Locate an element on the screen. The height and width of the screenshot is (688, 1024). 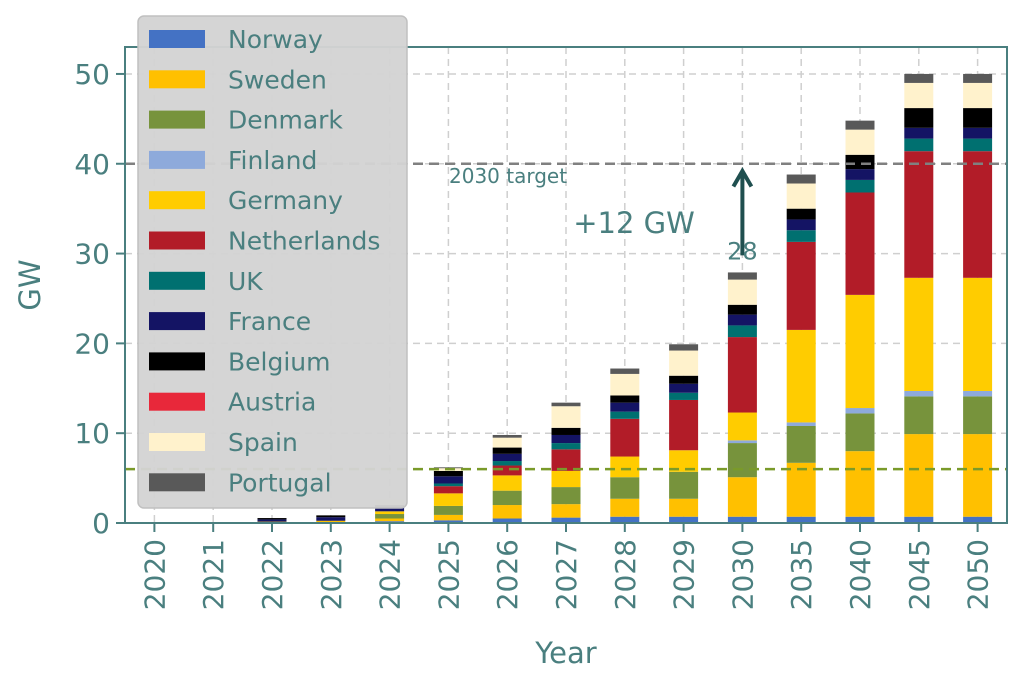
bar-segment-france-2045 is located at coordinates (919, 133).